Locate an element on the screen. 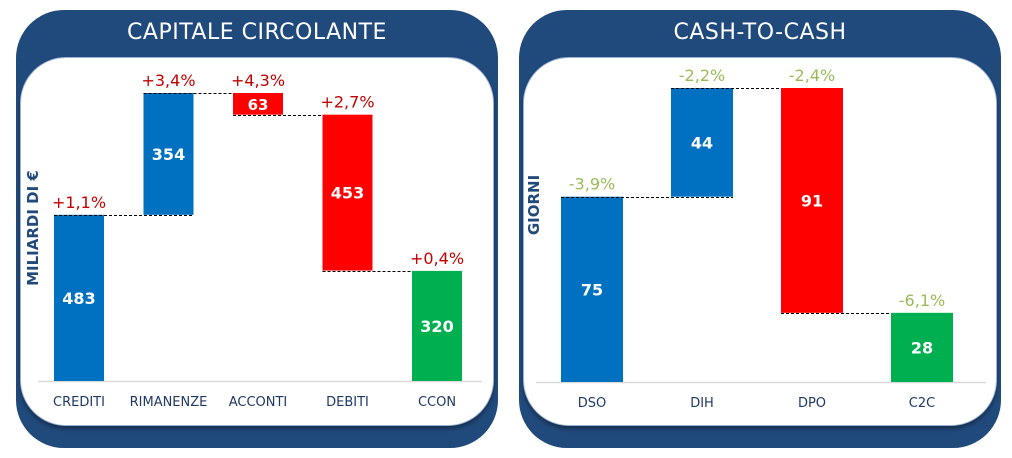 The height and width of the screenshot is (458, 1012). bar-rimanenze is located at coordinates (168, 154).